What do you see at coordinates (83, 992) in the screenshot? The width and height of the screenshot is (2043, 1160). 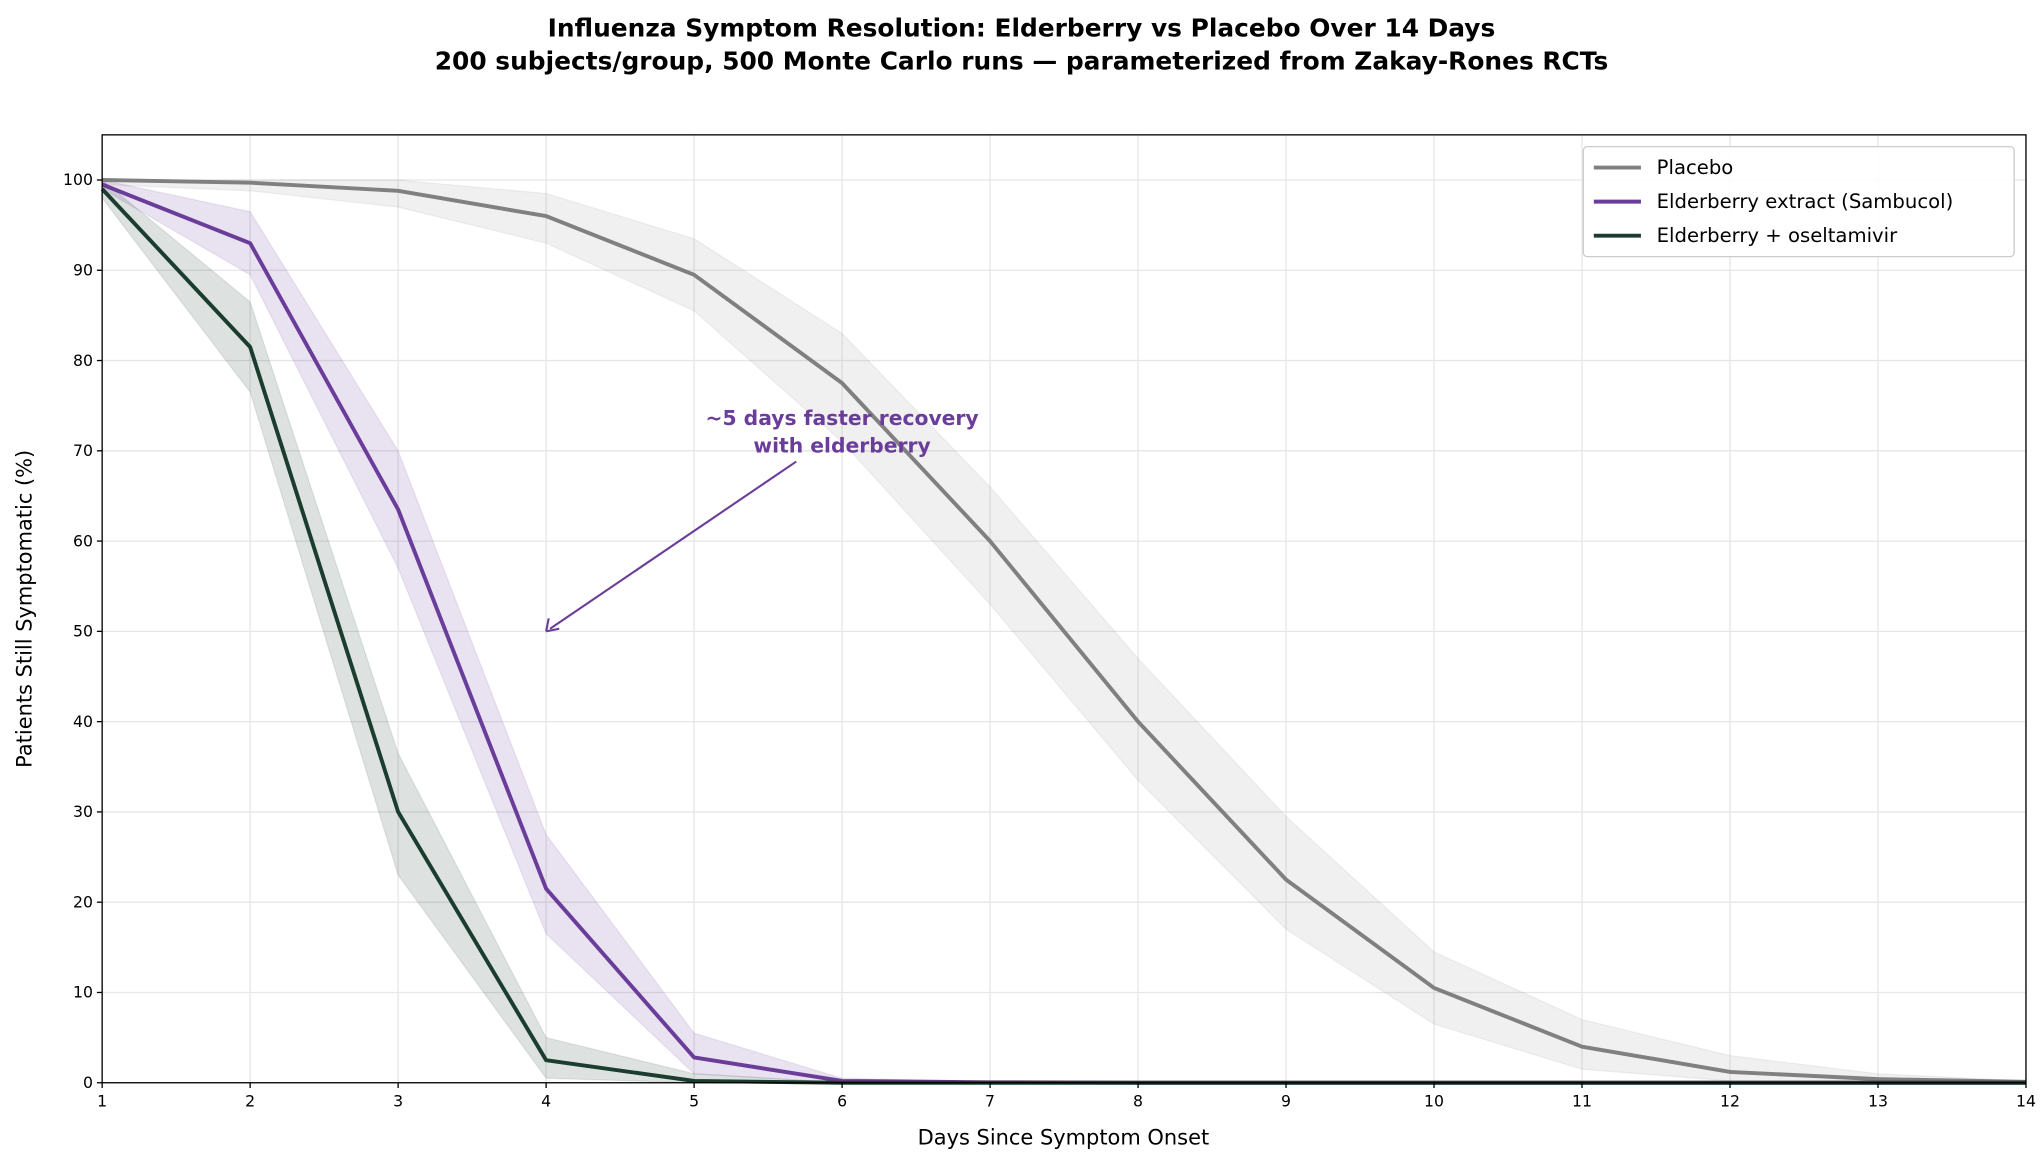 I see `y-tick-label: 10` at bounding box center [83, 992].